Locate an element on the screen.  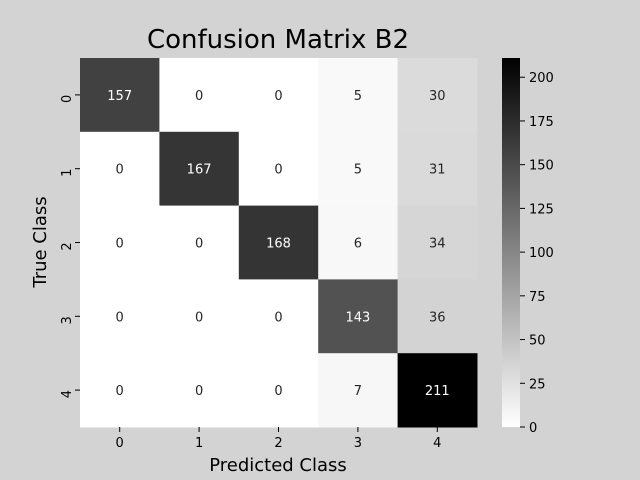
colorbar-tick-label: 150 is located at coordinates (541, 166).